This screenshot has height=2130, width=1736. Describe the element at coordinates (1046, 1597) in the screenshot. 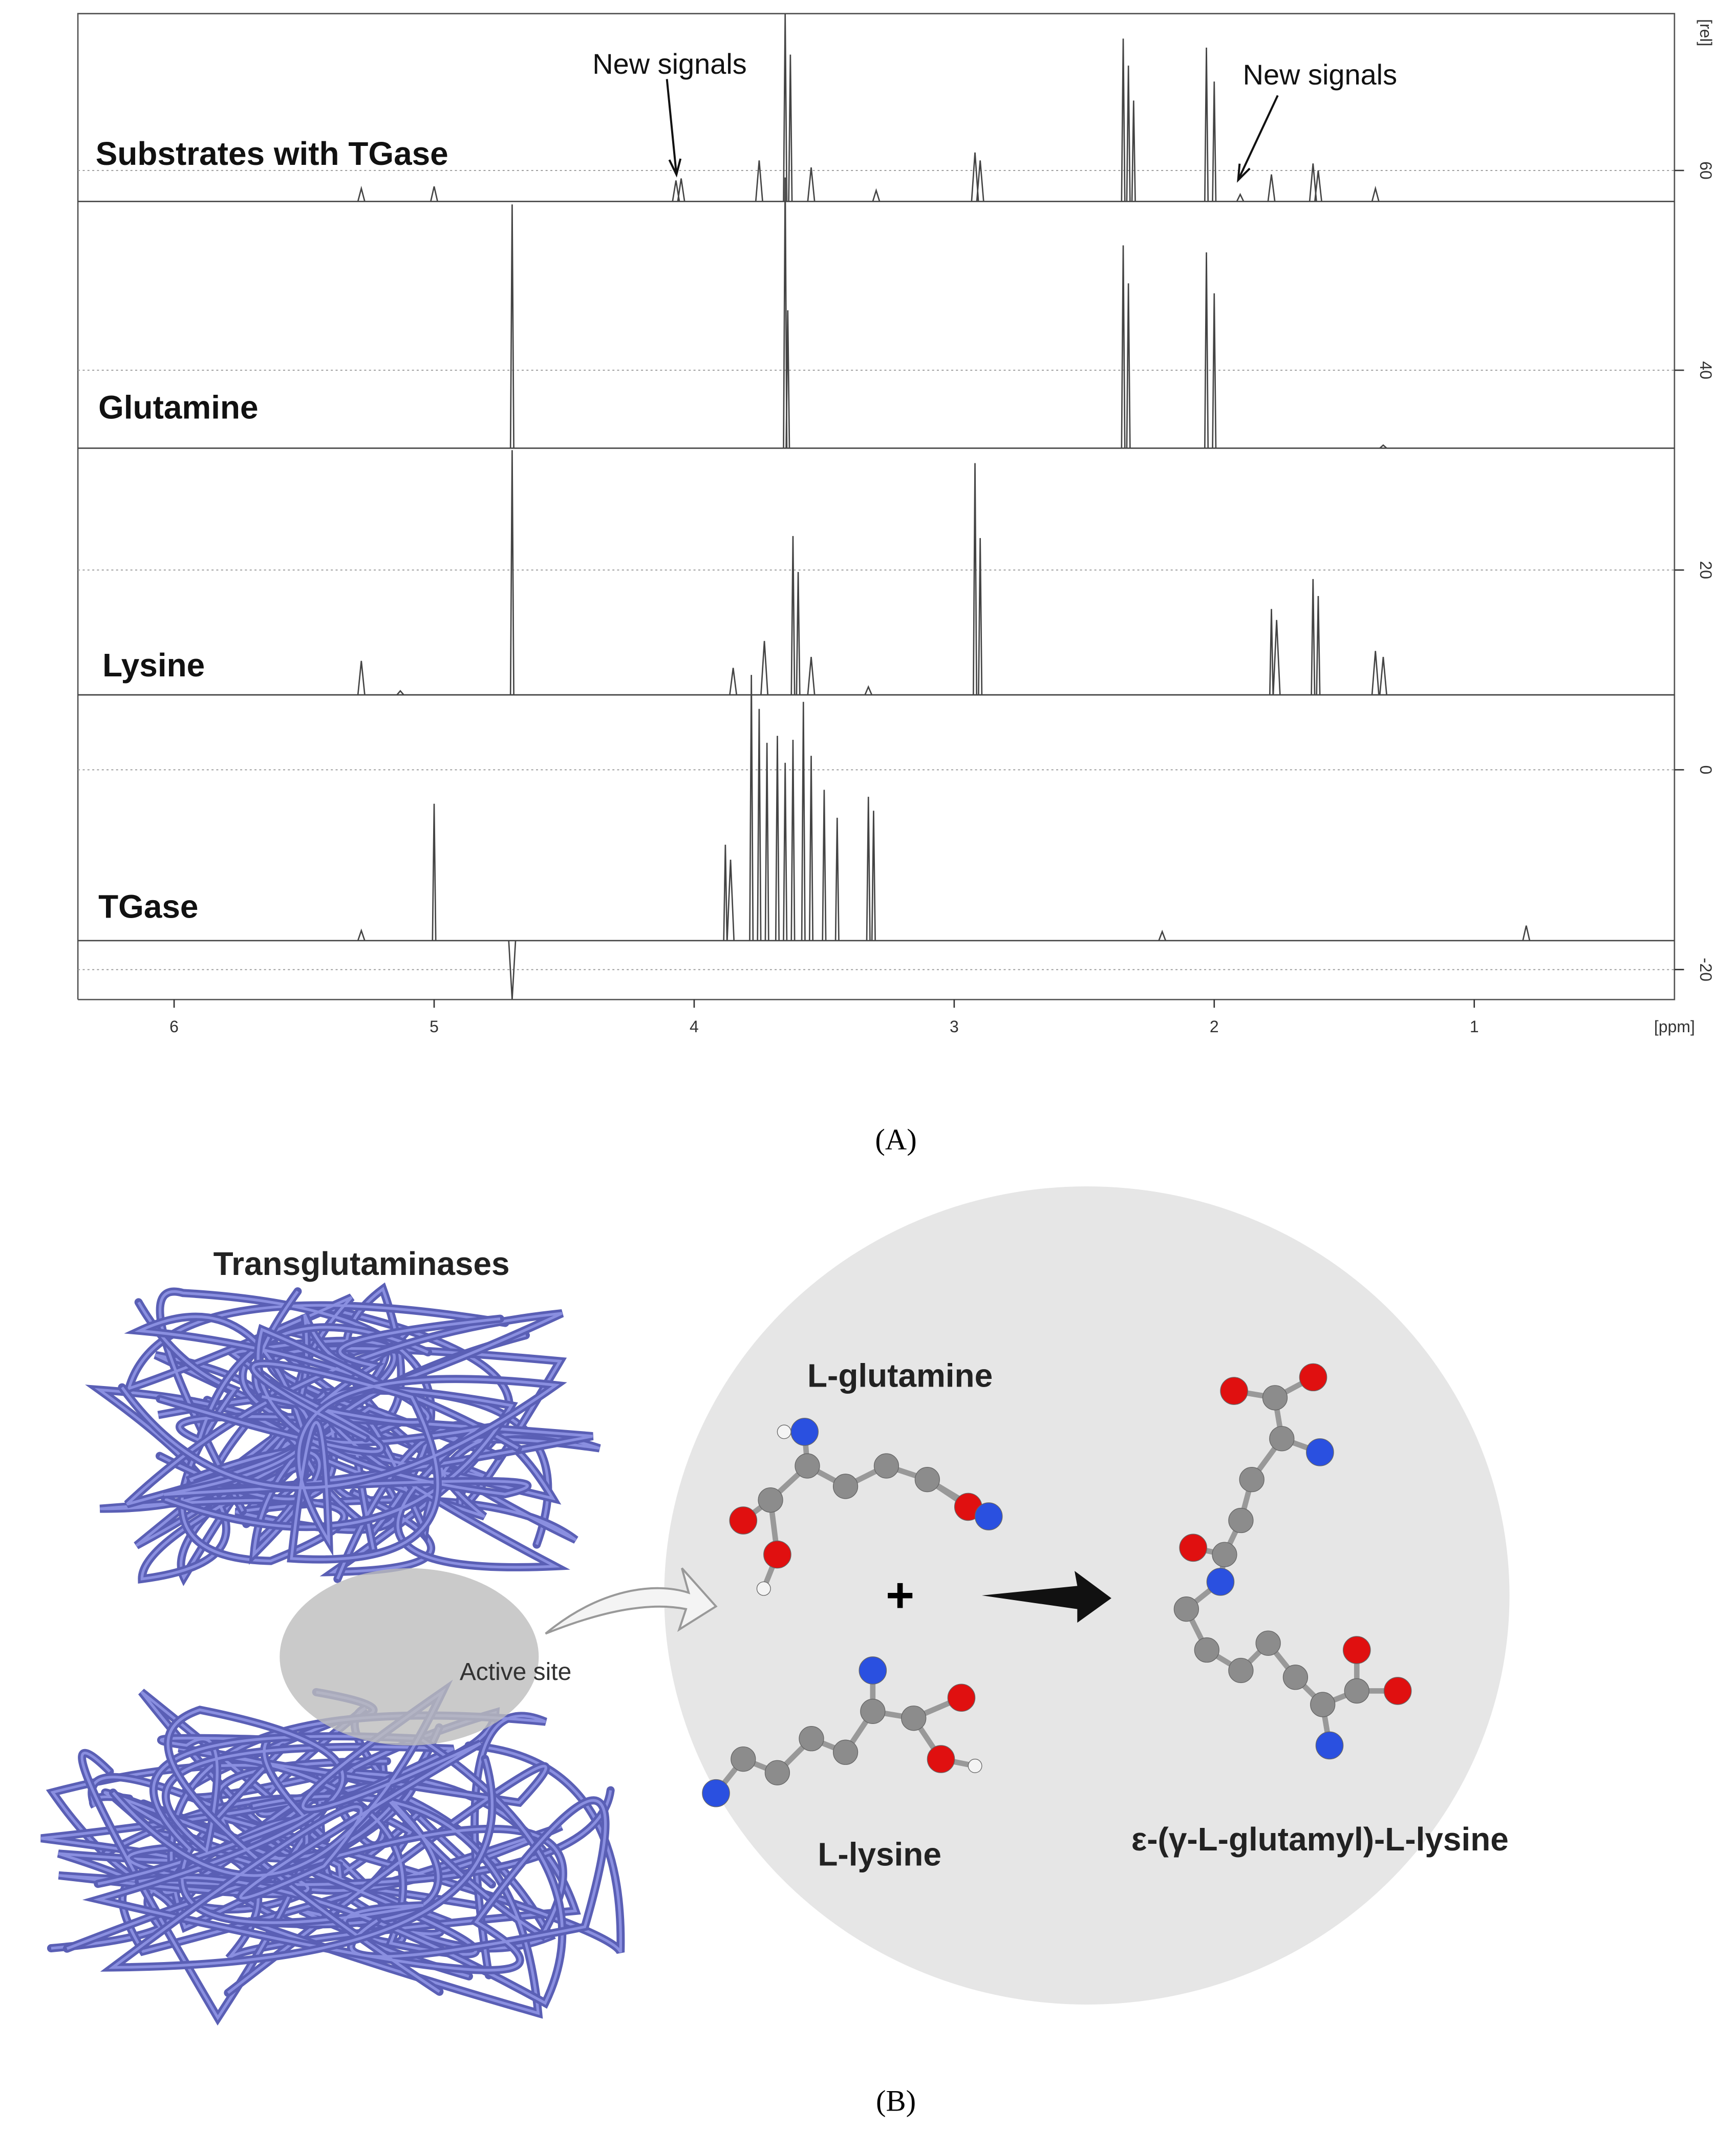

I see `reaction-arrow` at that location.